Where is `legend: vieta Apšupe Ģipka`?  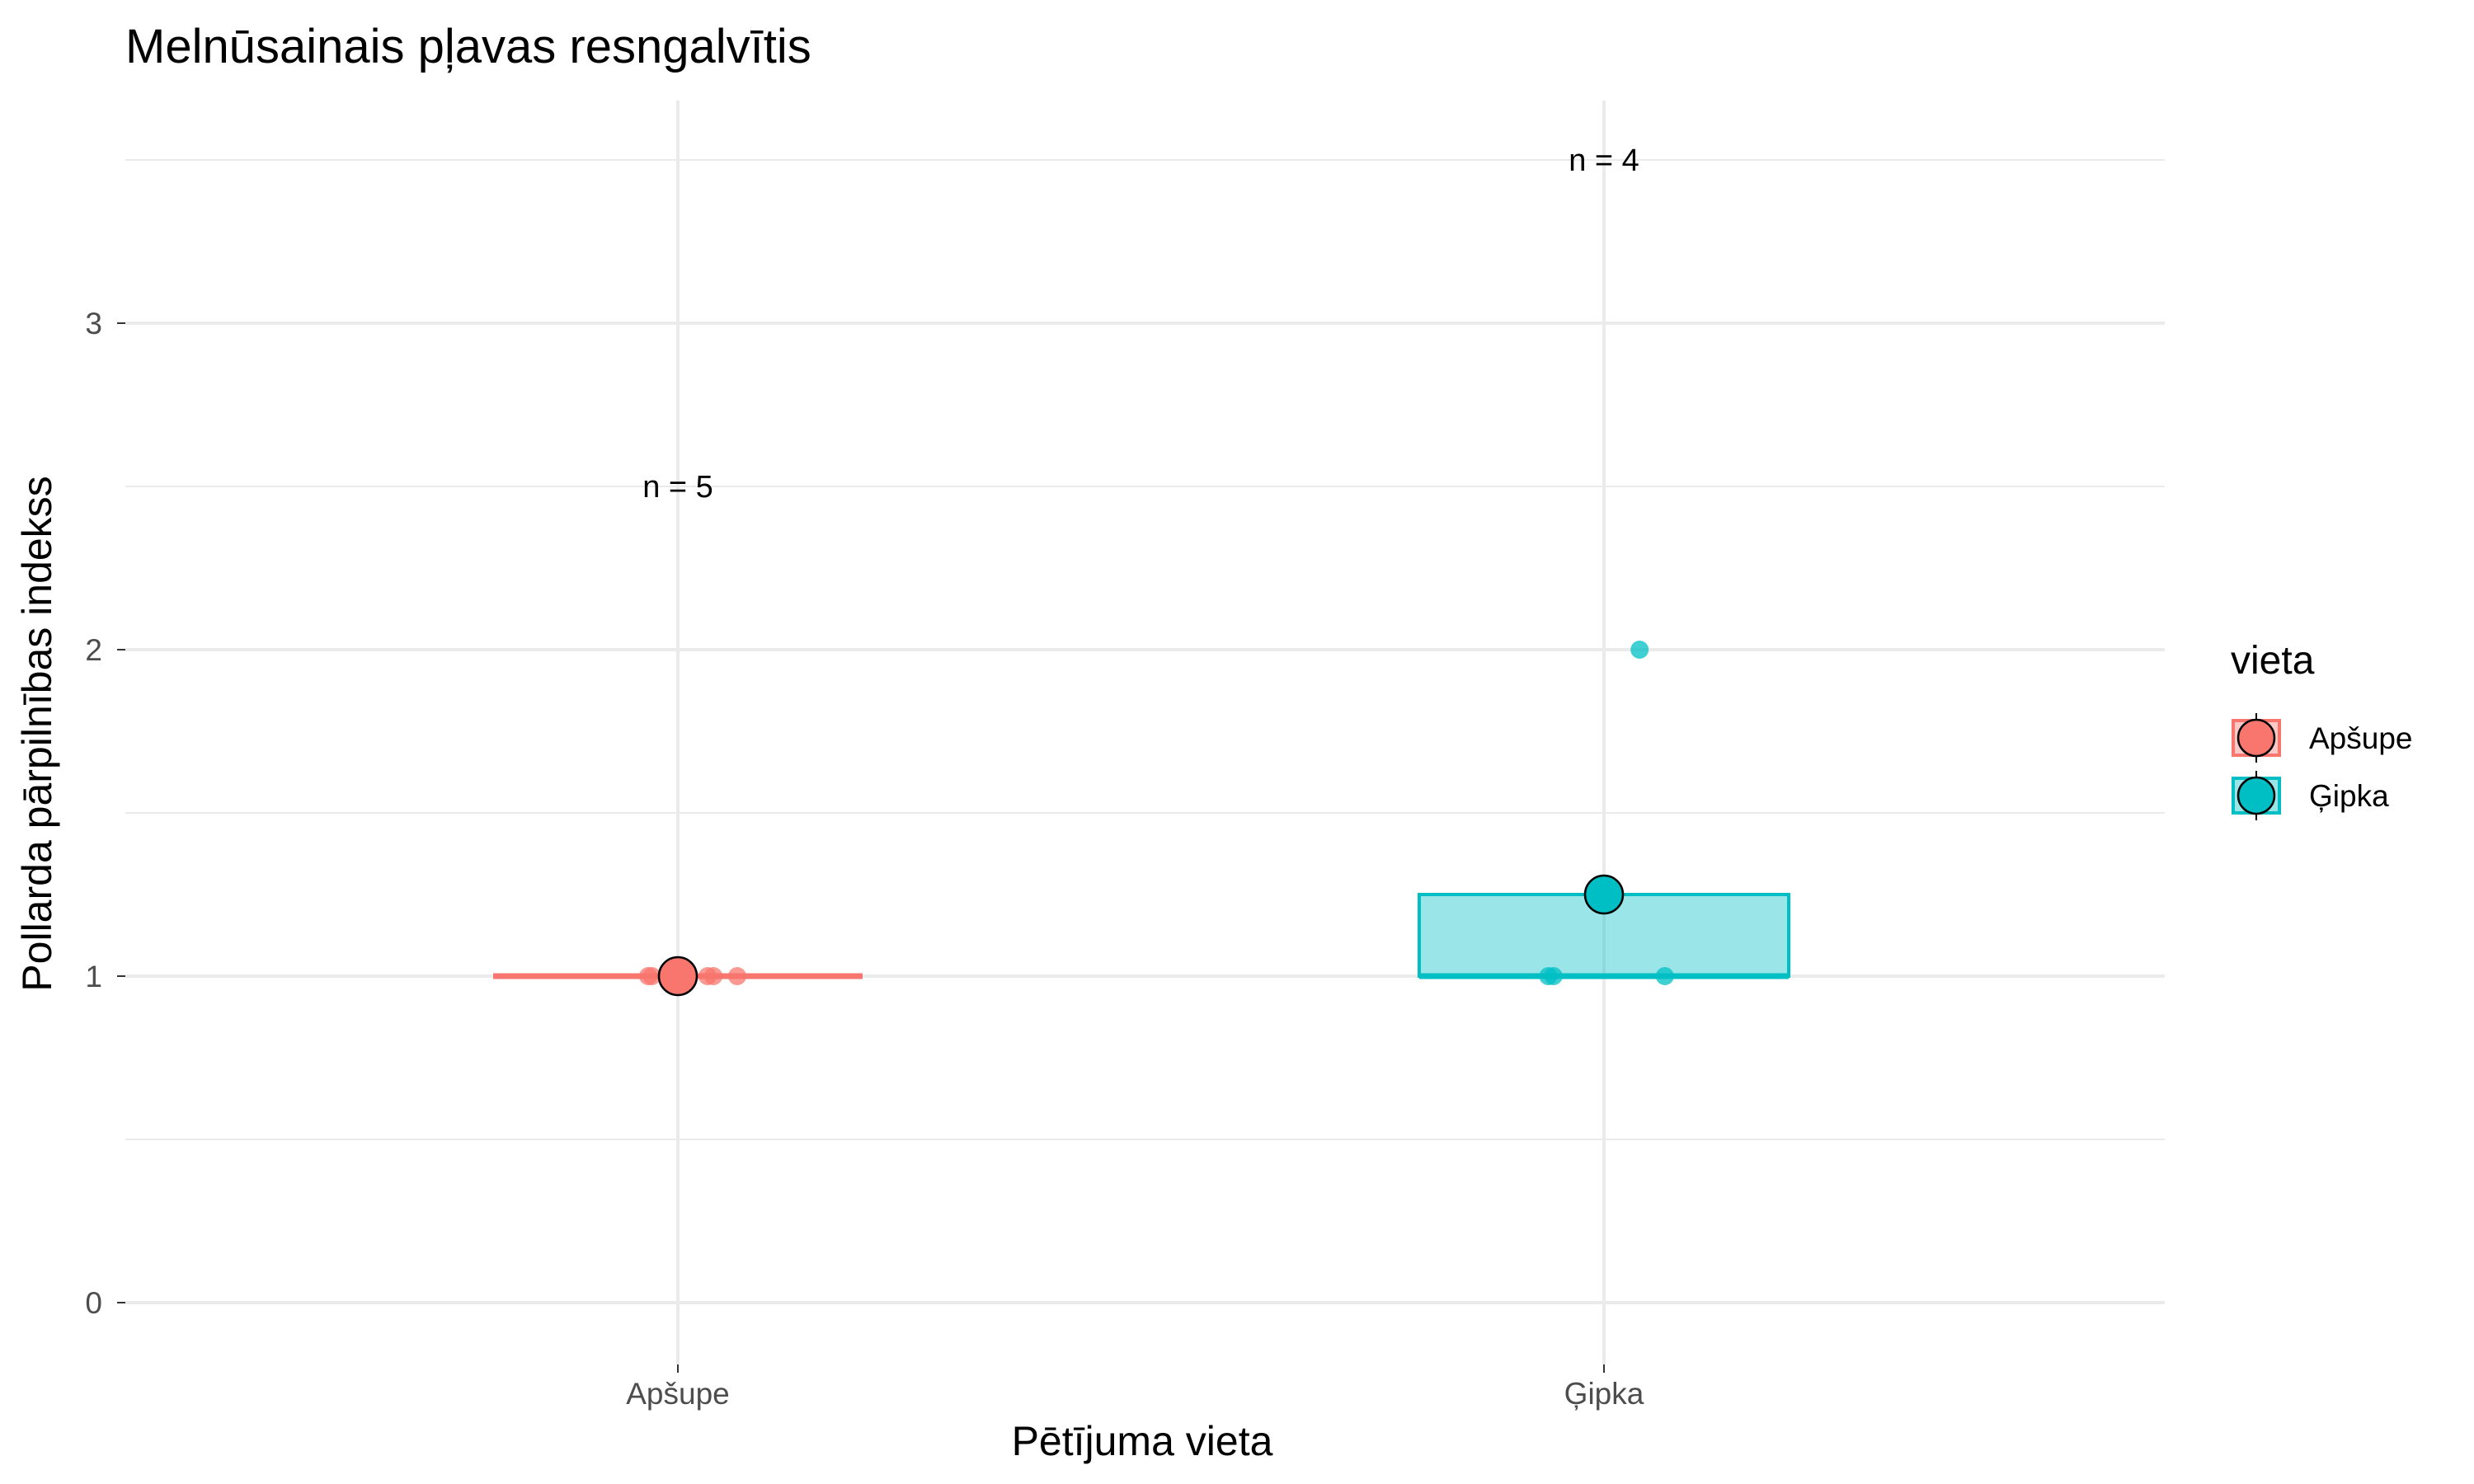 legend: vieta Apšupe Ģipka is located at coordinates (2322, 729).